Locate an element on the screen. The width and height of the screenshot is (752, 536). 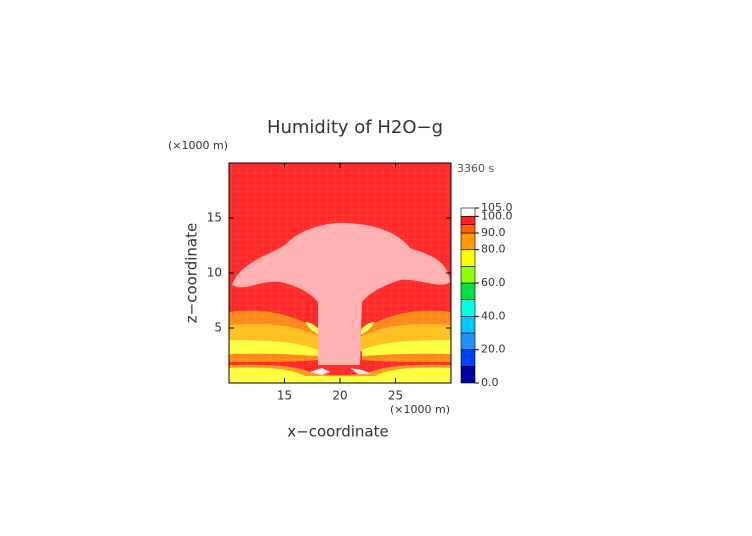
y-axis-label: z−coordinate is located at coordinates (192, 273).